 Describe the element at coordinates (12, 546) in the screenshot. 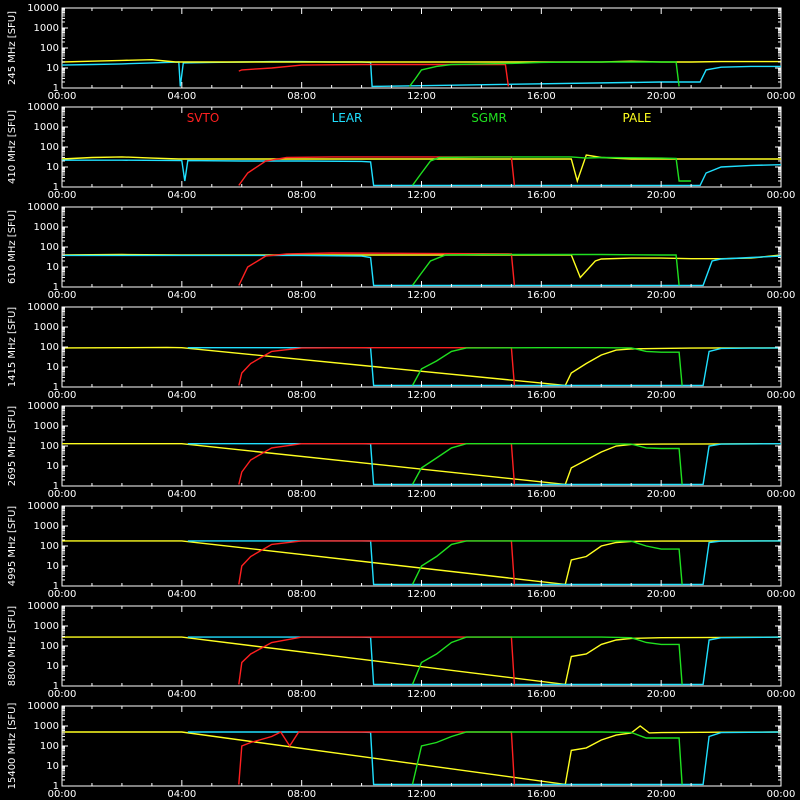

I see `y-axis-label: 4995 MHz [SFU]` at that location.